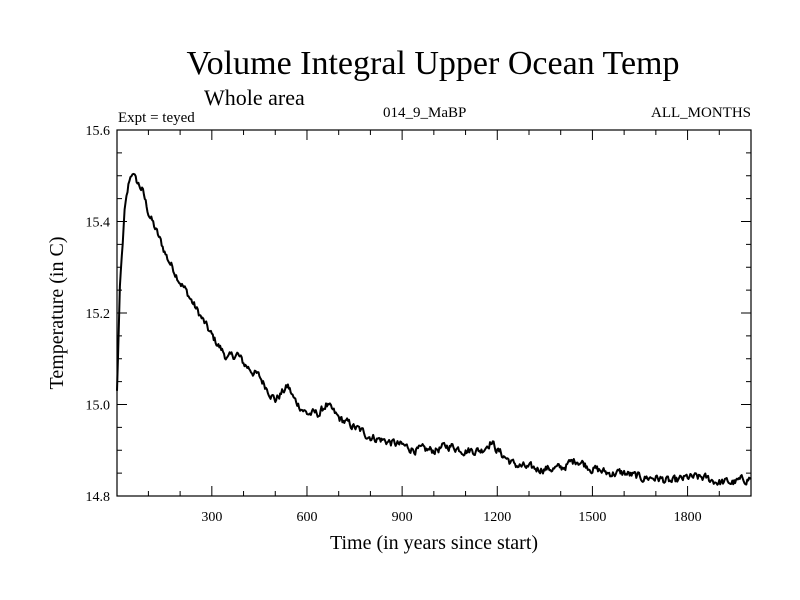 The image size is (800, 600). What do you see at coordinates (156, 118) in the screenshot?
I see `experiment-label: Expt = teyed` at bounding box center [156, 118].